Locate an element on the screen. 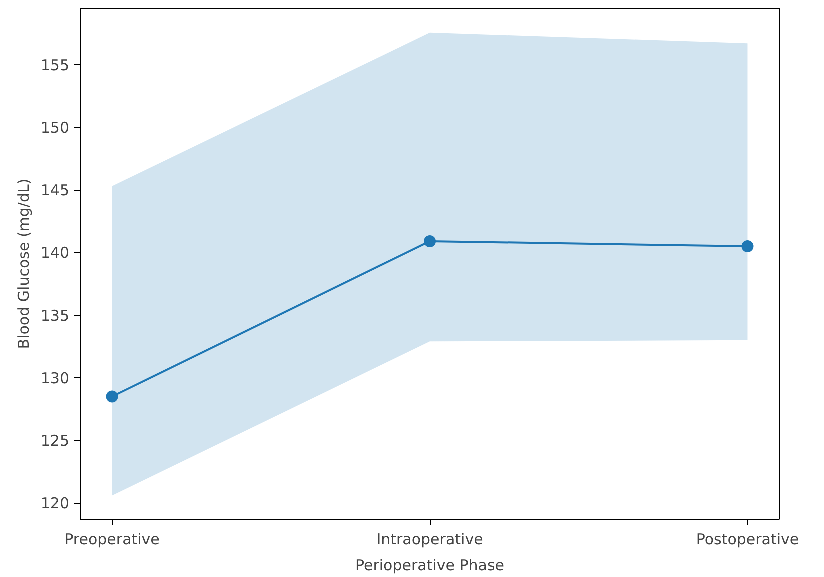  y-tick-label: 130 is located at coordinates (55, 378).